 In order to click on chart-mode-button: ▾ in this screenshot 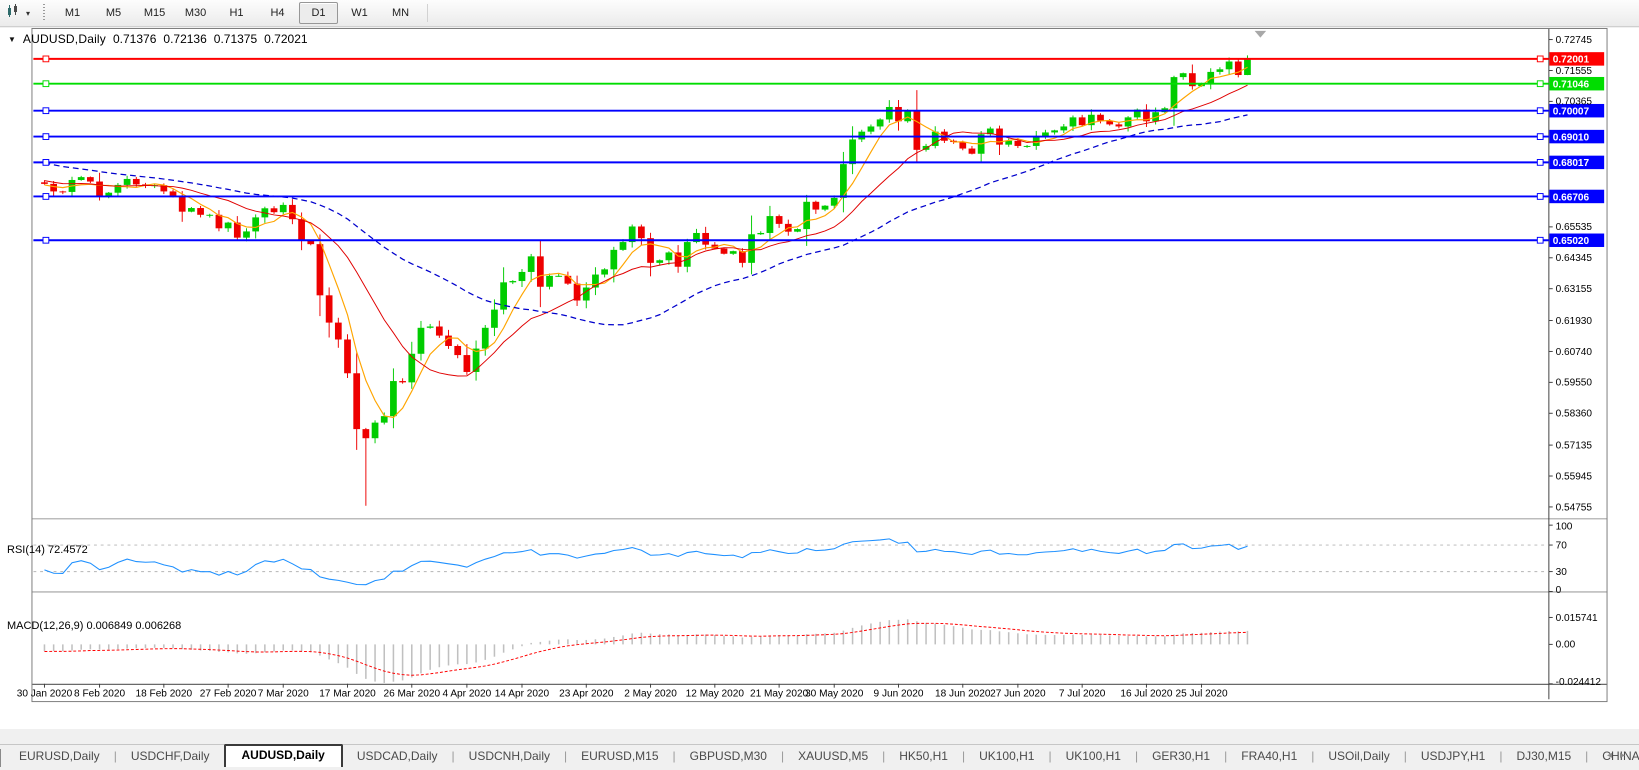, I will do `click(18, 13)`.